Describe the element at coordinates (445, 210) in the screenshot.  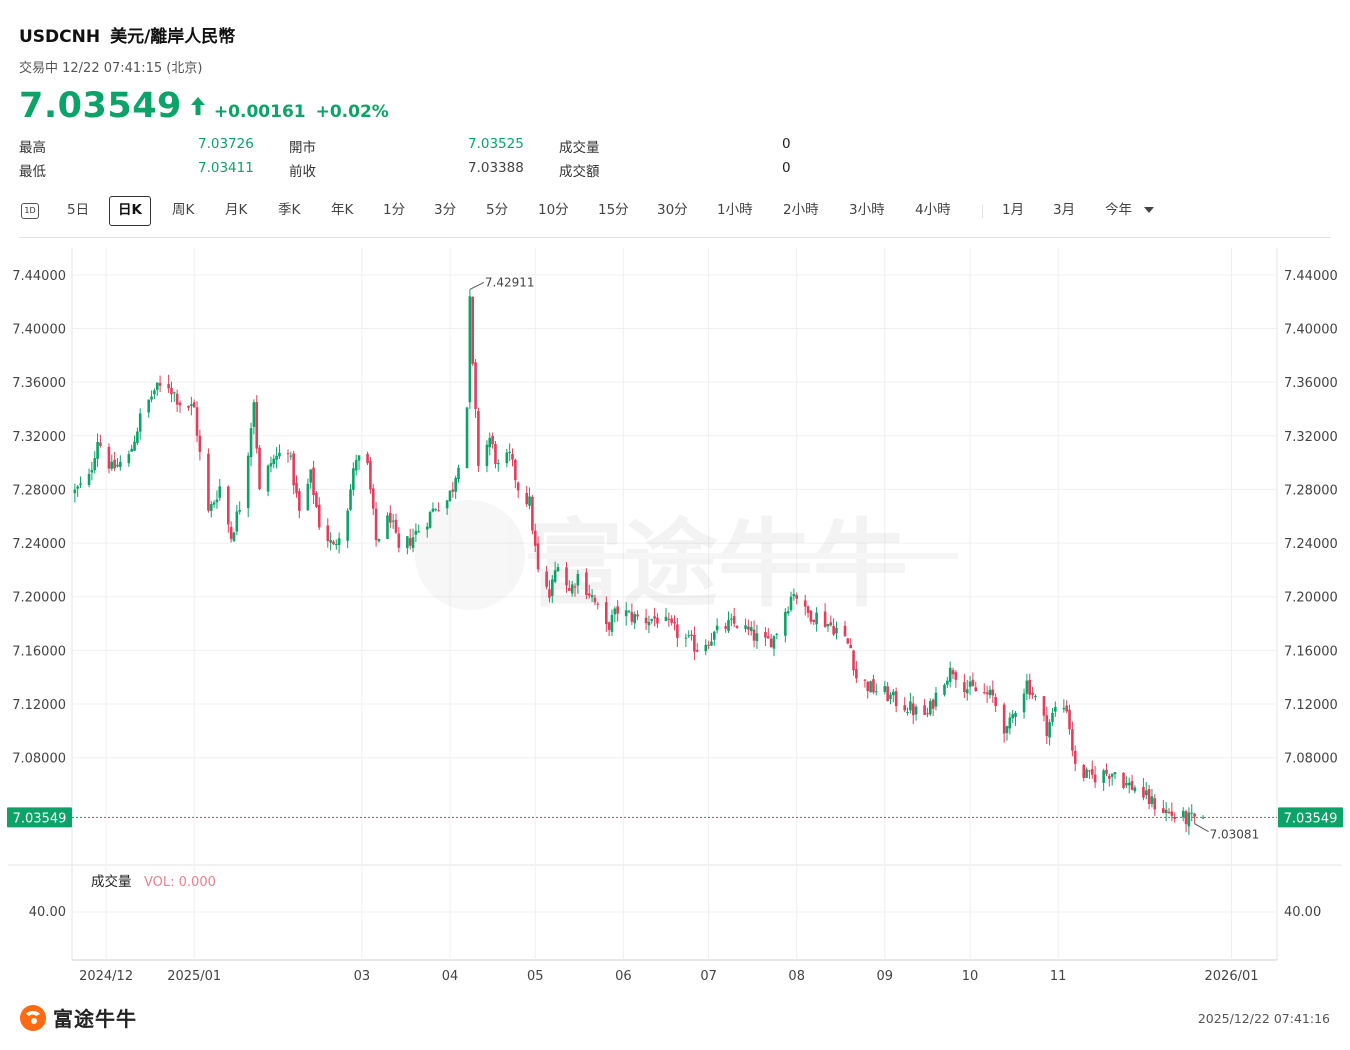
I see `tab-3min: 3分` at that location.